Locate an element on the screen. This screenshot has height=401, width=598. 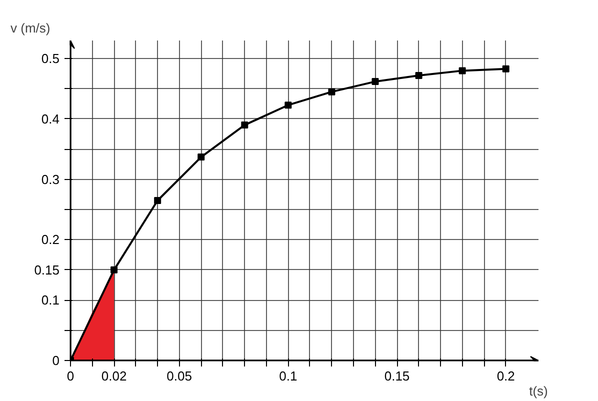
x-tick-label: 0.1 is located at coordinates (288, 376).